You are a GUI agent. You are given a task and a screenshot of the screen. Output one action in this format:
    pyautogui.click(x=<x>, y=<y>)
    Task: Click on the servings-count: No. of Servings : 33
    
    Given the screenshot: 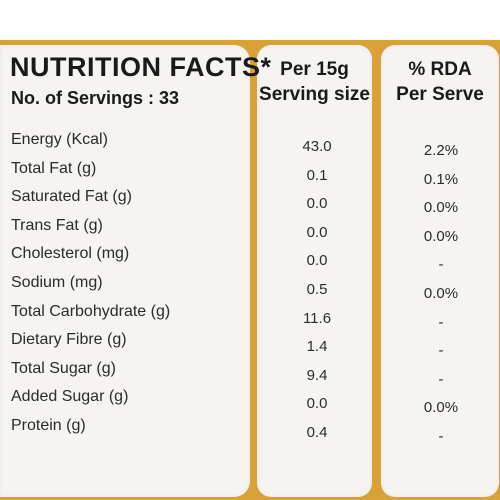 What is the action you would take?
    pyautogui.click(x=95, y=98)
    